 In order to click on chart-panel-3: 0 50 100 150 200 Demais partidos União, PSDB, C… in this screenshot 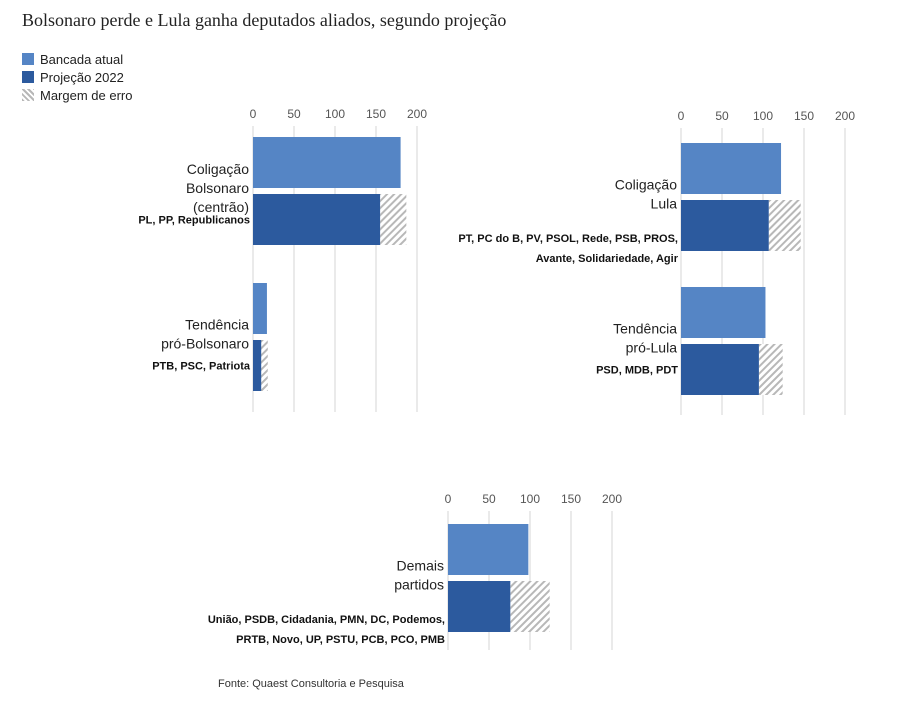, I will do `click(415, 571)`.